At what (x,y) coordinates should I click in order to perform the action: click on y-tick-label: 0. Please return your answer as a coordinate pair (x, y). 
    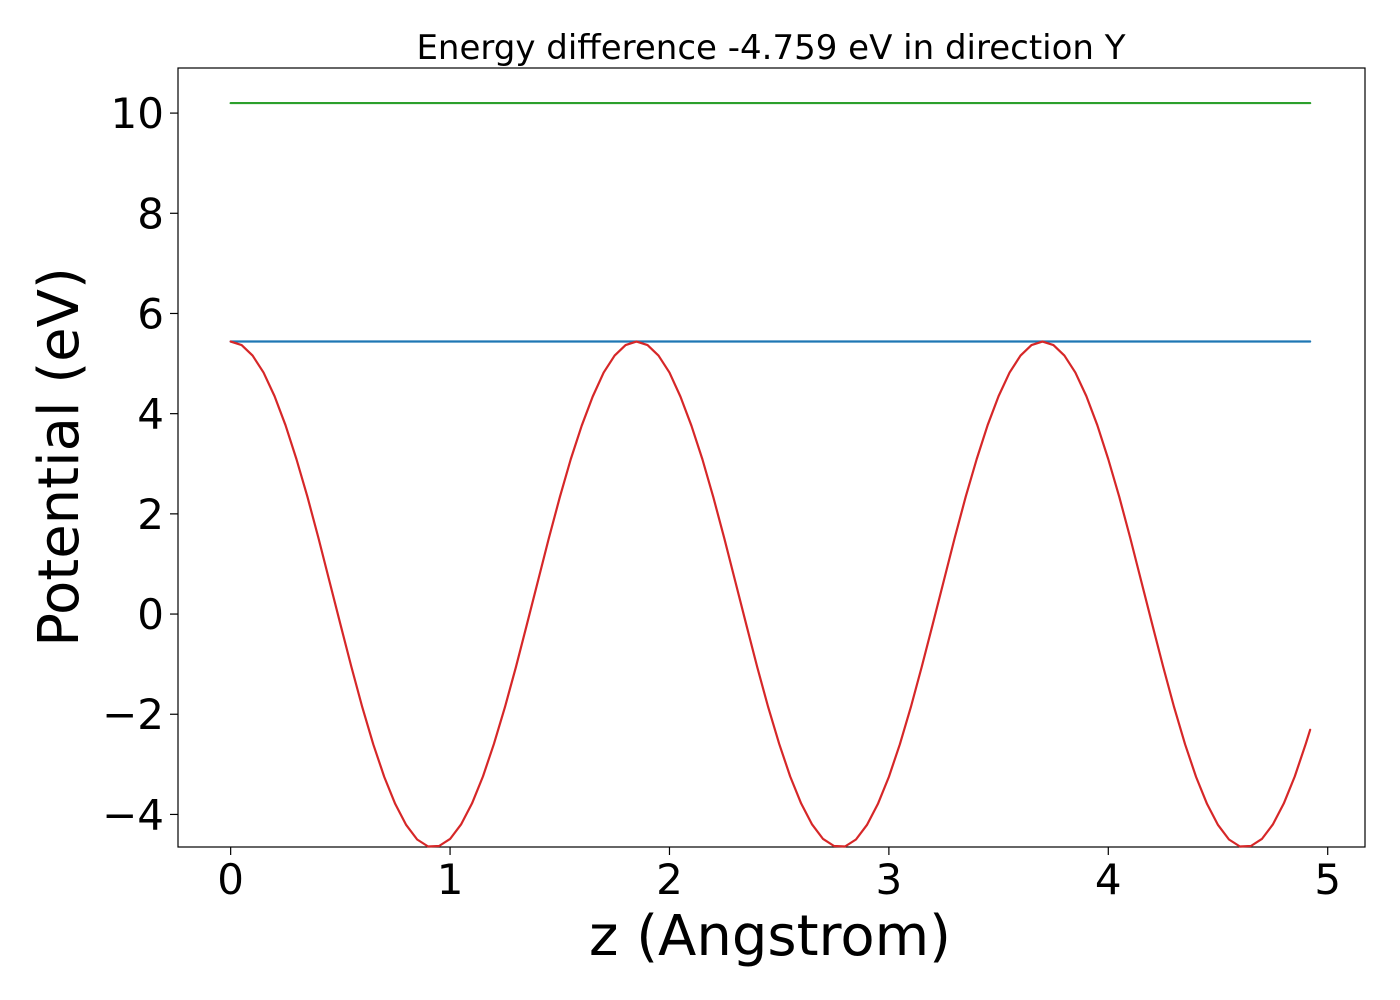
    Looking at the image, I should click on (150, 614).